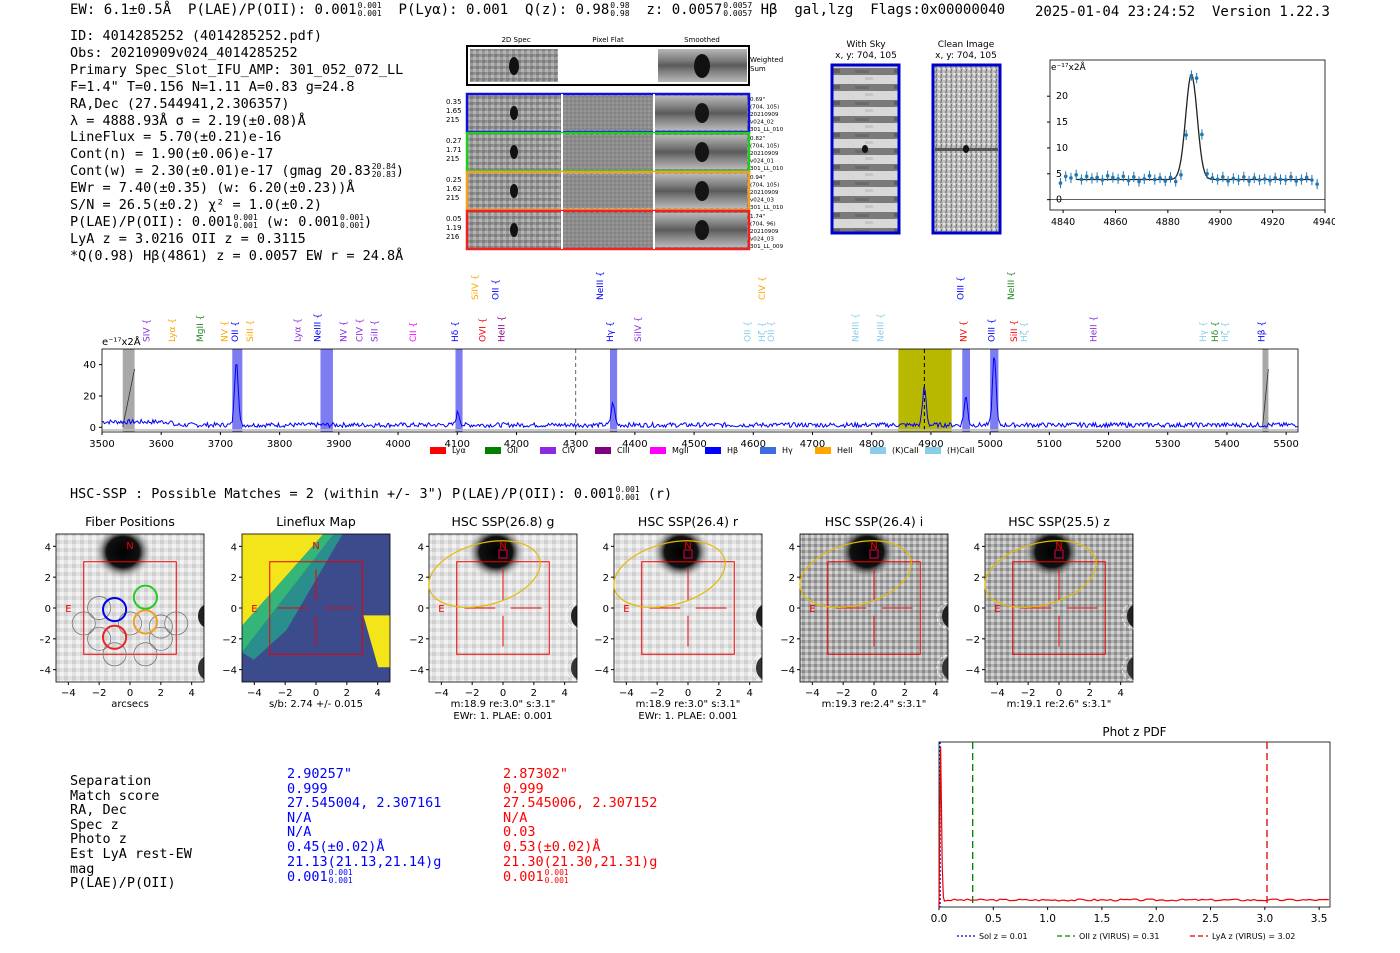 The image size is (1400, 953). Describe the element at coordinates (397, 444) in the screenshot. I see `spectrum-xtick-label-5: 4000` at that location.